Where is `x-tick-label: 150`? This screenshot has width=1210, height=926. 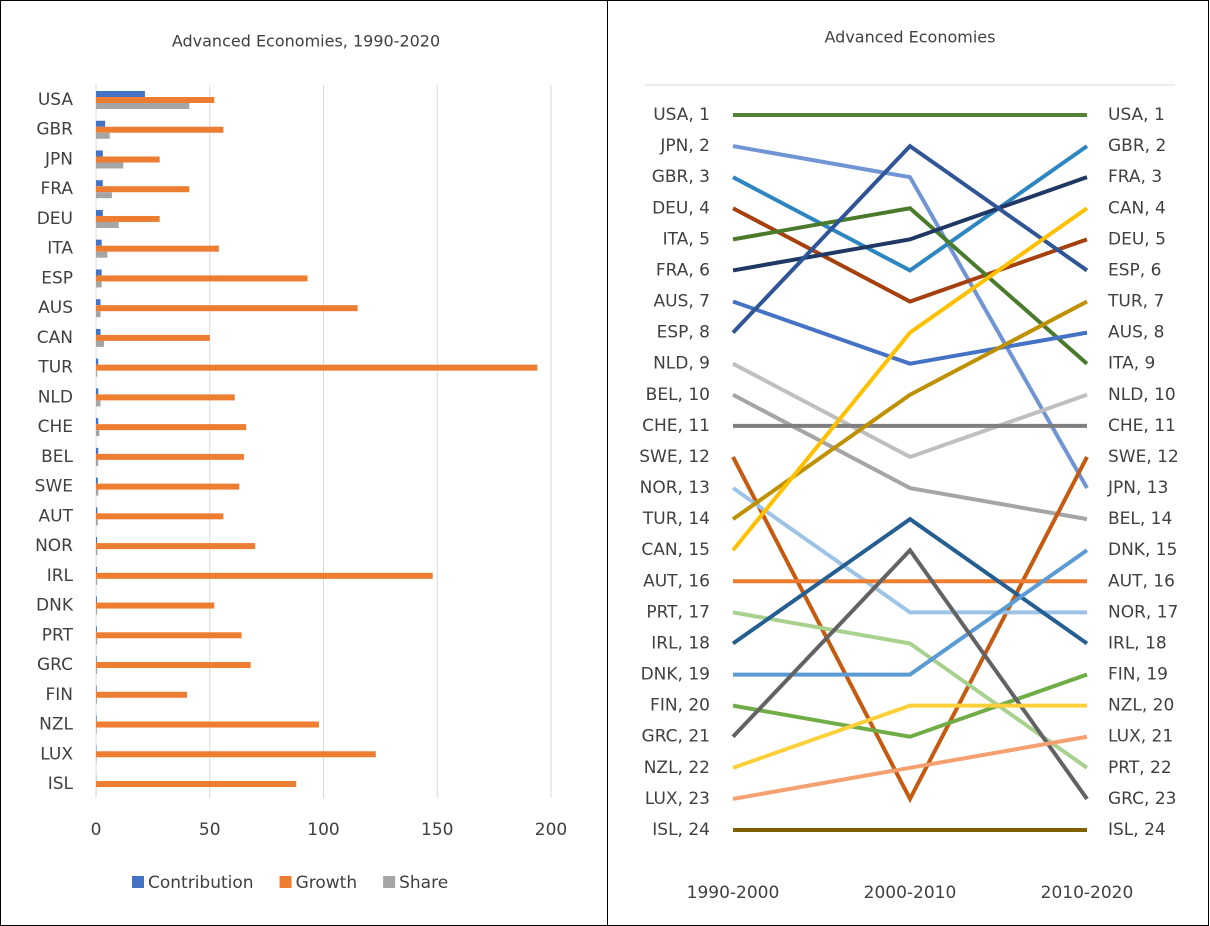
x-tick-label: 150 is located at coordinates (437, 830).